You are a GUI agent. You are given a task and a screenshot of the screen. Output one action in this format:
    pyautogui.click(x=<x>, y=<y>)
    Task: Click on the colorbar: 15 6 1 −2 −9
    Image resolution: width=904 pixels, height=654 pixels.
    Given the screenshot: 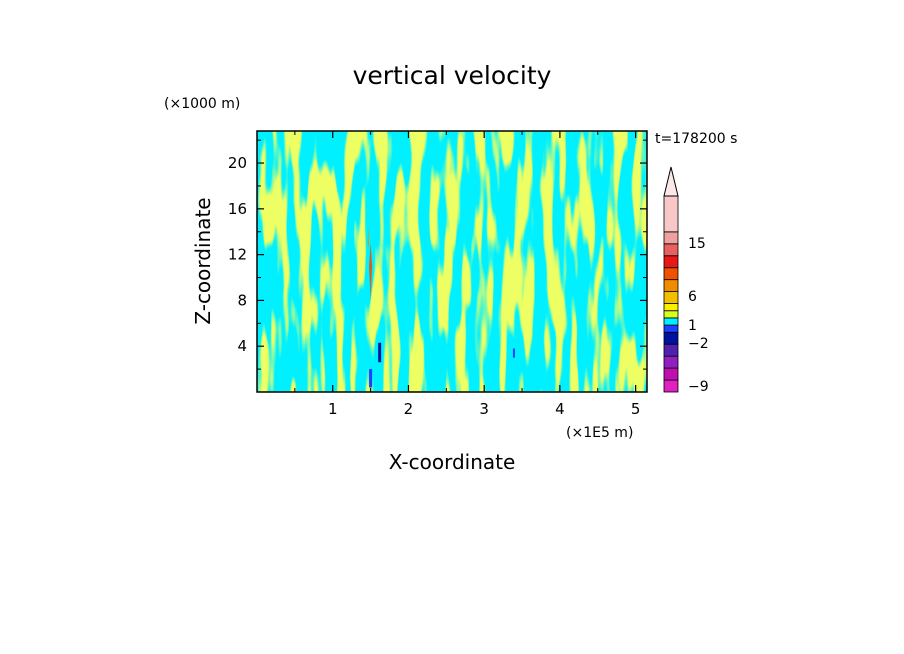 What is the action you would take?
    pyautogui.click(x=686, y=280)
    